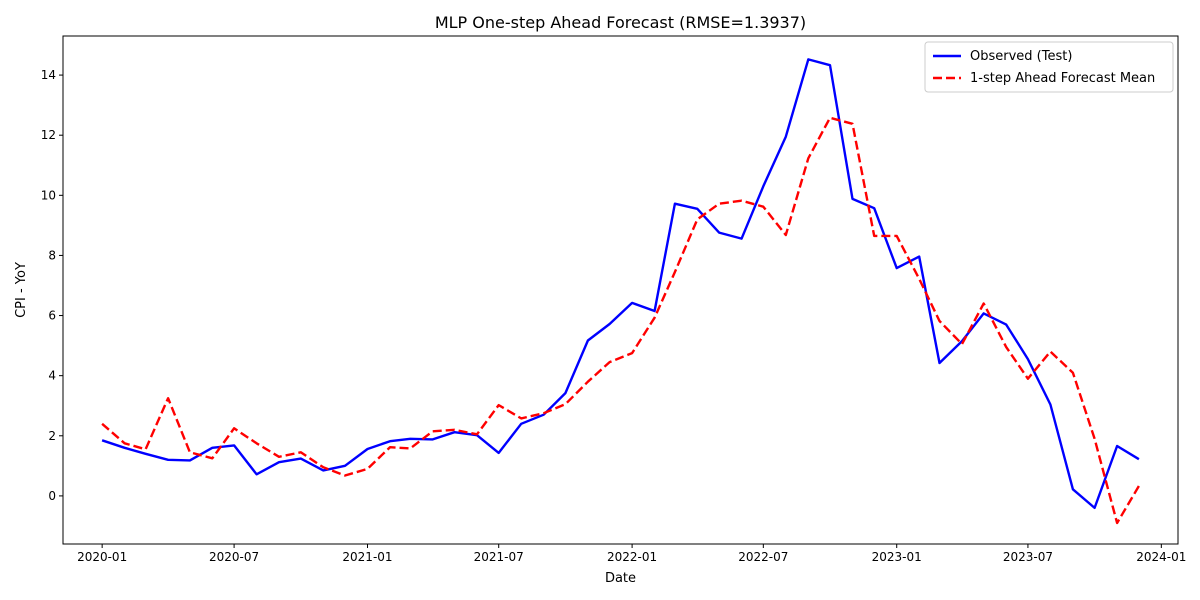 The height and width of the screenshot is (600, 1200). Describe the element at coordinates (48, 75) in the screenshot. I see `y-tick-label: 14` at that location.